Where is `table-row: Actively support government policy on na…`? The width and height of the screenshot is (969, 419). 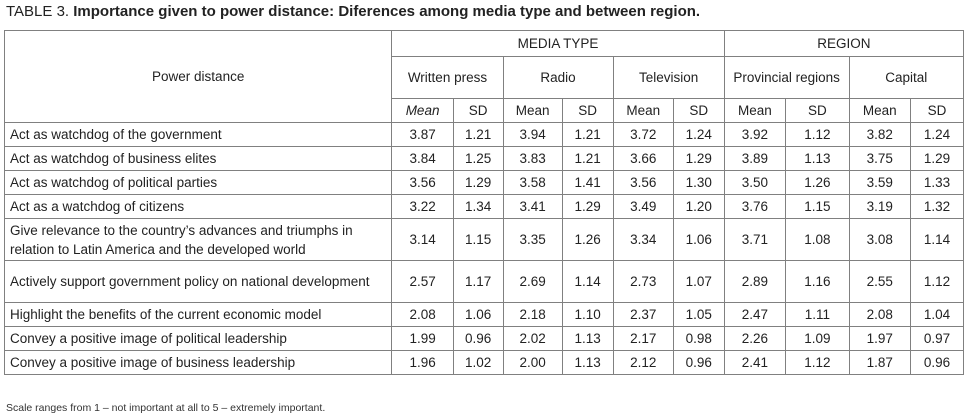
table-row: Actively support government policy on na… is located at coordinates (484, 281).